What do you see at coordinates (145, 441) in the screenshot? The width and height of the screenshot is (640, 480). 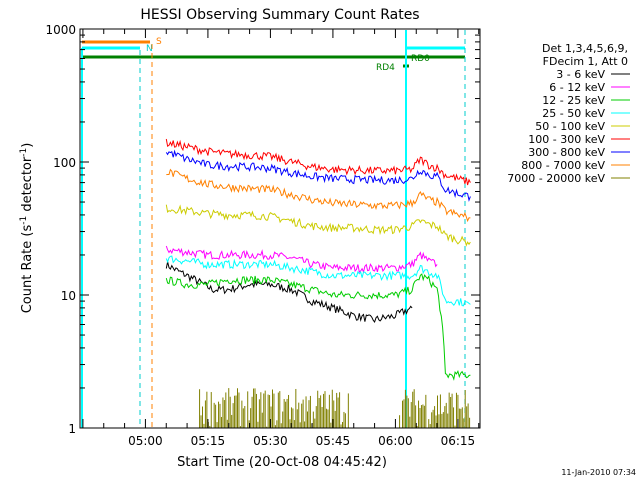 I see `x-tick-label-0: 05:00` at bounding box center [145, 441].